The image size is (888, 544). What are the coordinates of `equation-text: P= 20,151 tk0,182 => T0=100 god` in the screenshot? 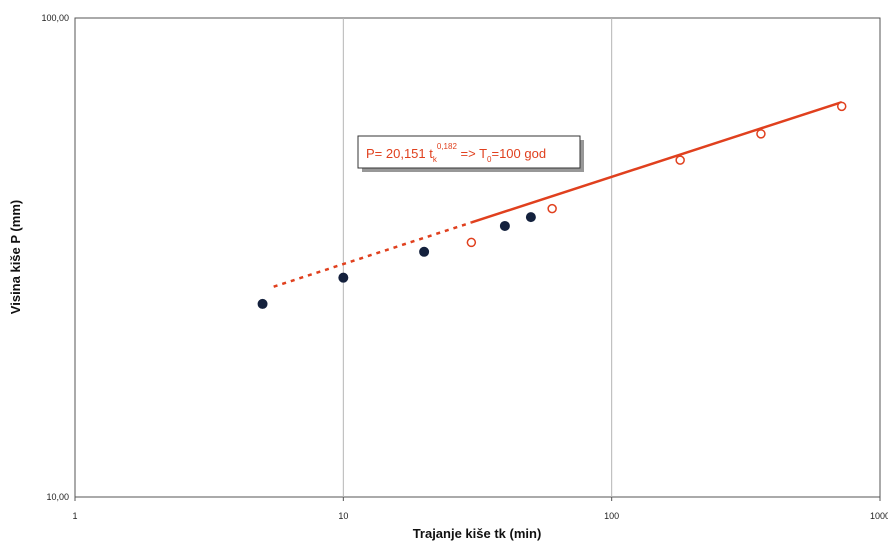 It's located at (456, 153).